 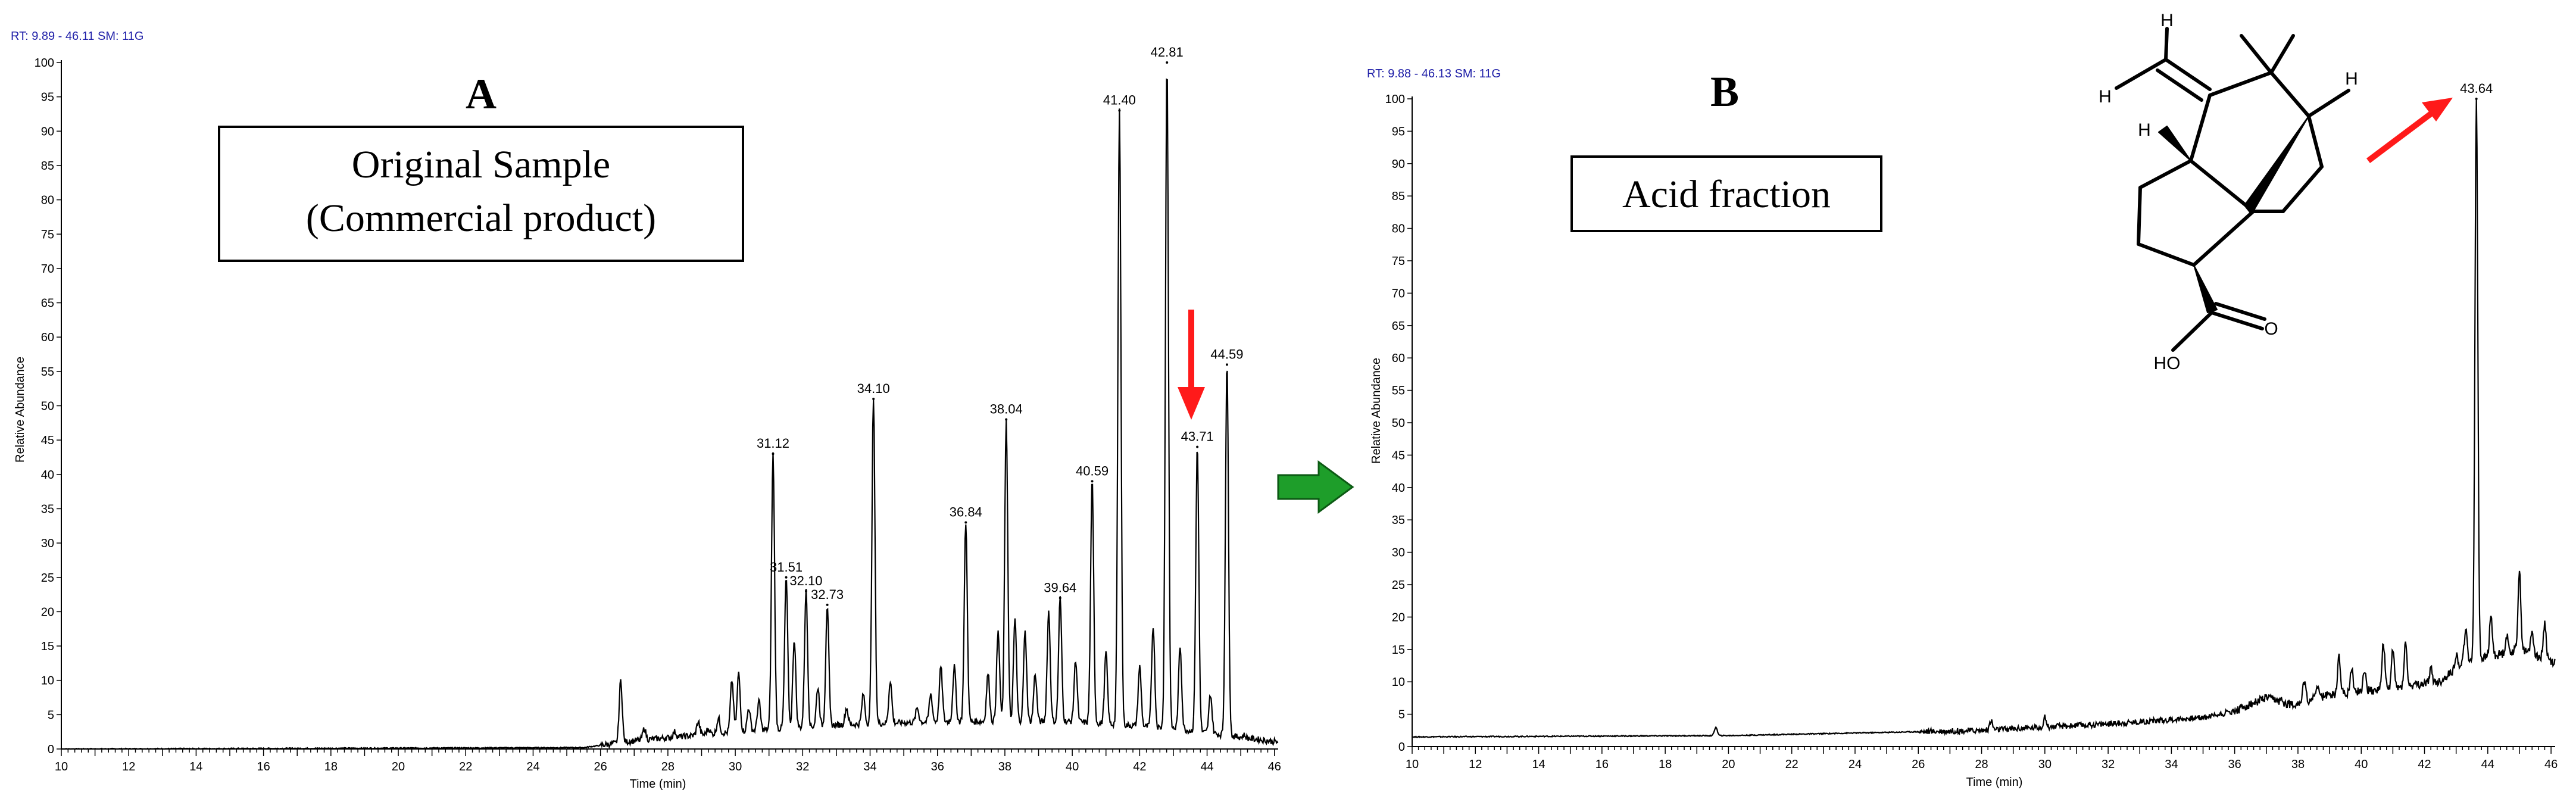 I want to click on panel-a-peak-label: 34.10, so click(x=873, y=388).